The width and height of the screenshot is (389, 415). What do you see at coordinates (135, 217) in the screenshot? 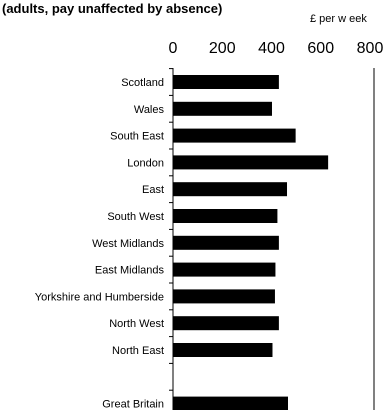
I see `y-tick-label: South West` at bounding box center [135, 217].